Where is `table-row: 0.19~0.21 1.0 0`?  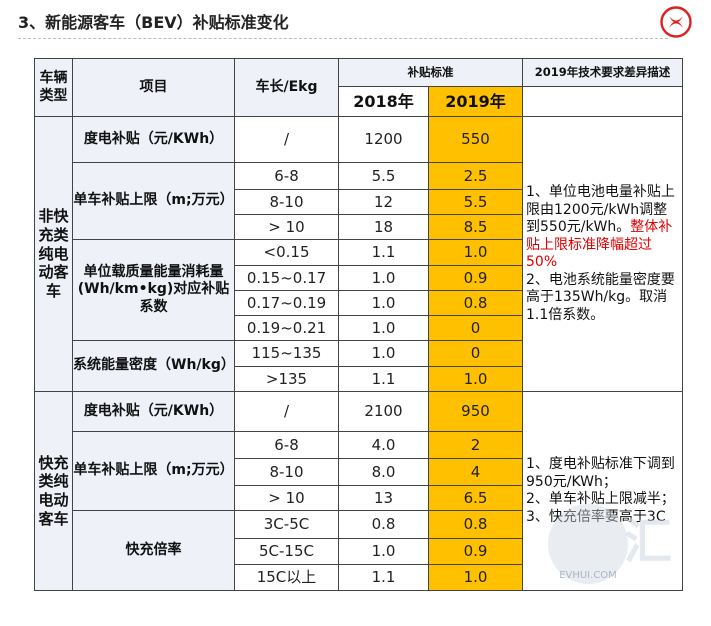 table-row: 0.19~0.21 1.0 0 is located at coordinates (359, 328).